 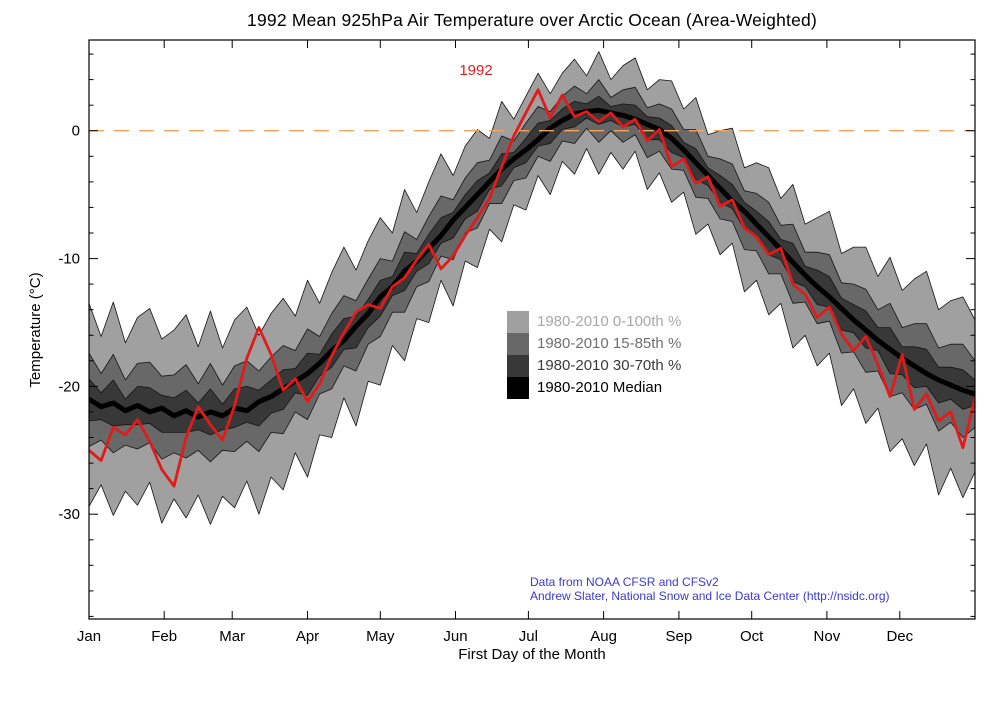 I want to click on legend-label: 1980-2010 30-70th %, so click(x=609, y=365).